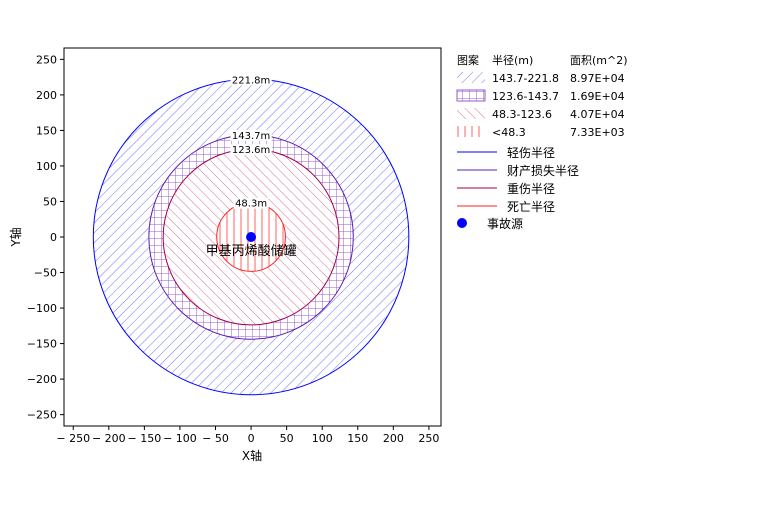 This screenshot has width=777, height=506. I want to click on radius-label: 123.6m, so click(251, 150).